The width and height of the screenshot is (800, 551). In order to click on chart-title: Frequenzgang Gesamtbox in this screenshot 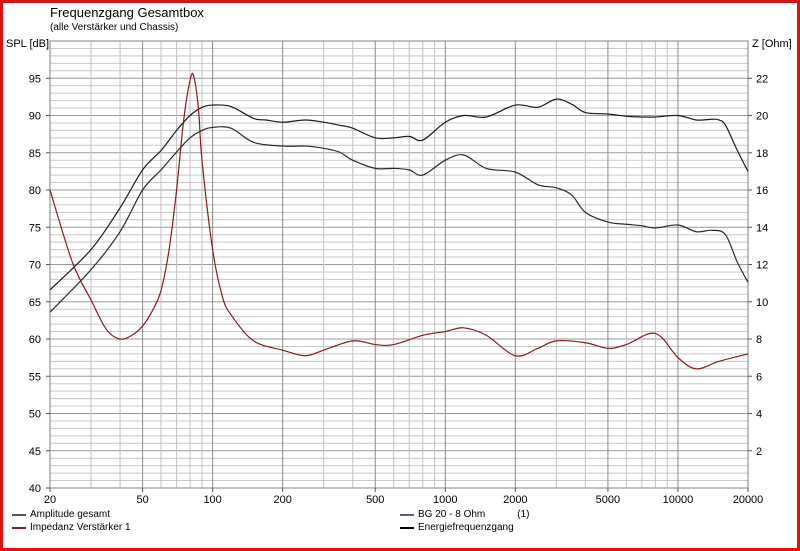, I will do `click(127, 12)`.